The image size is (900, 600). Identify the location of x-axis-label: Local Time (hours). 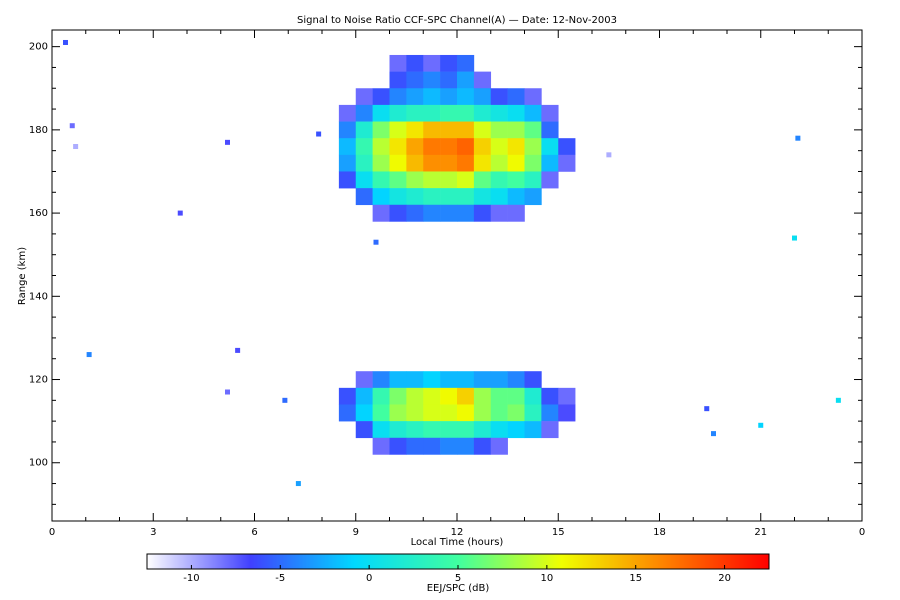
(457, 542).